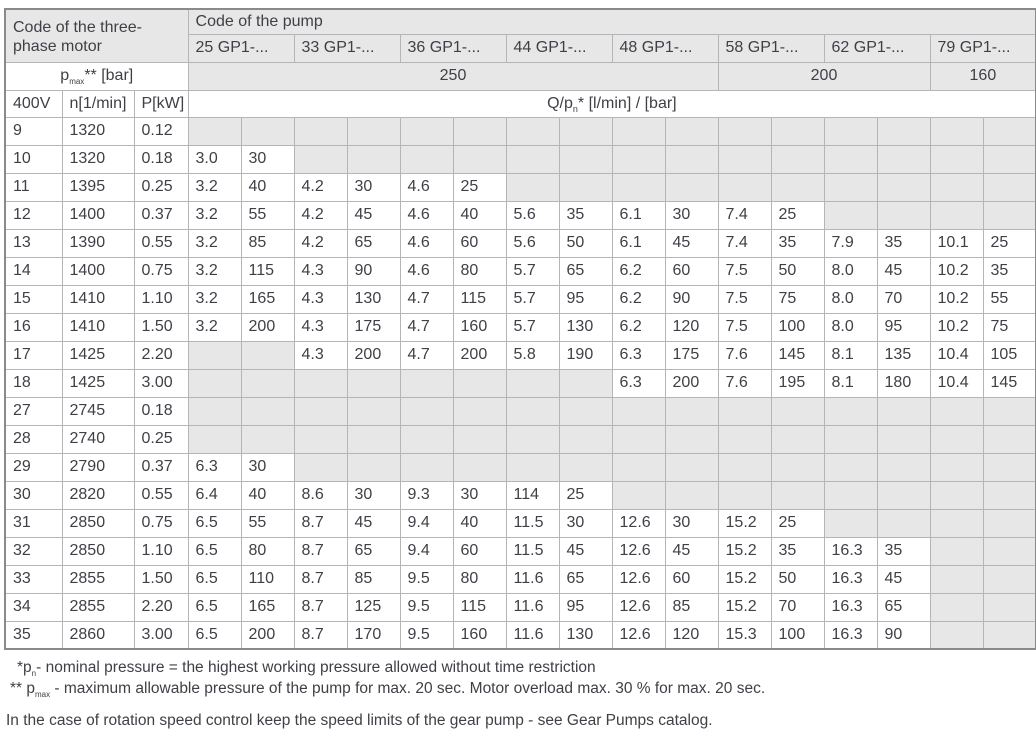 The height and width of the screenshot is (750, 1036). I want to click on pn-value-cell: 95, so click(585, 607).